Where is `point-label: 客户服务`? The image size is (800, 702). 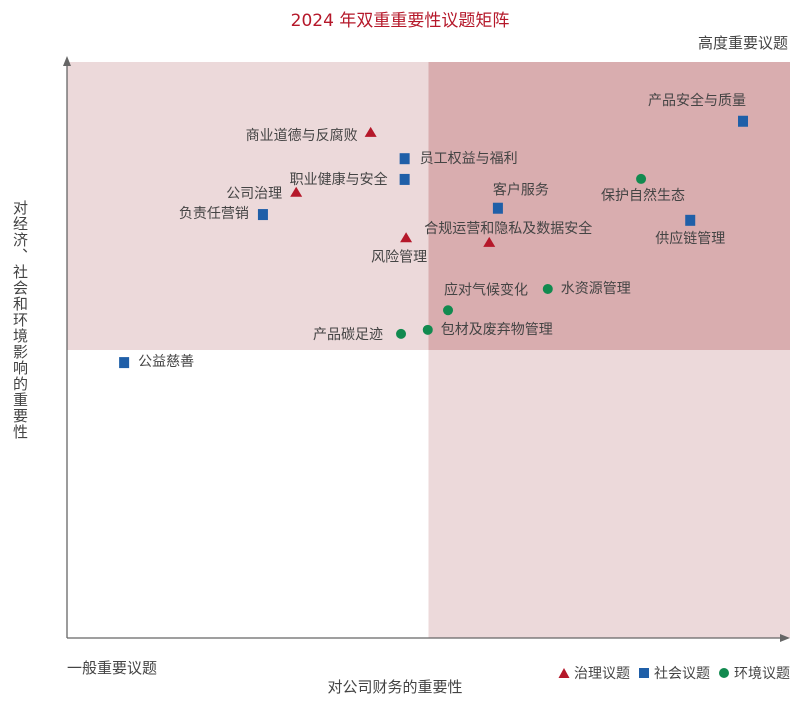 point-label: 客户服务 is located at coordinates (521, 190).